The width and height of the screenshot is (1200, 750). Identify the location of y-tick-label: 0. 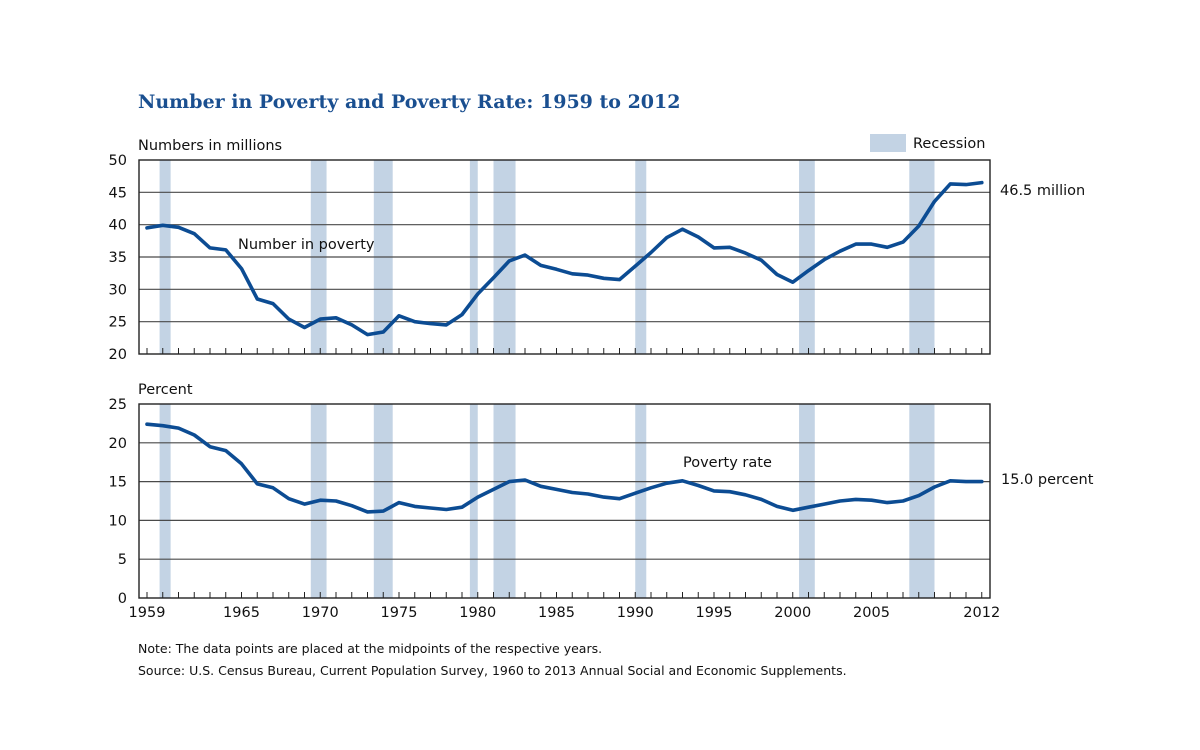
(122, 599).